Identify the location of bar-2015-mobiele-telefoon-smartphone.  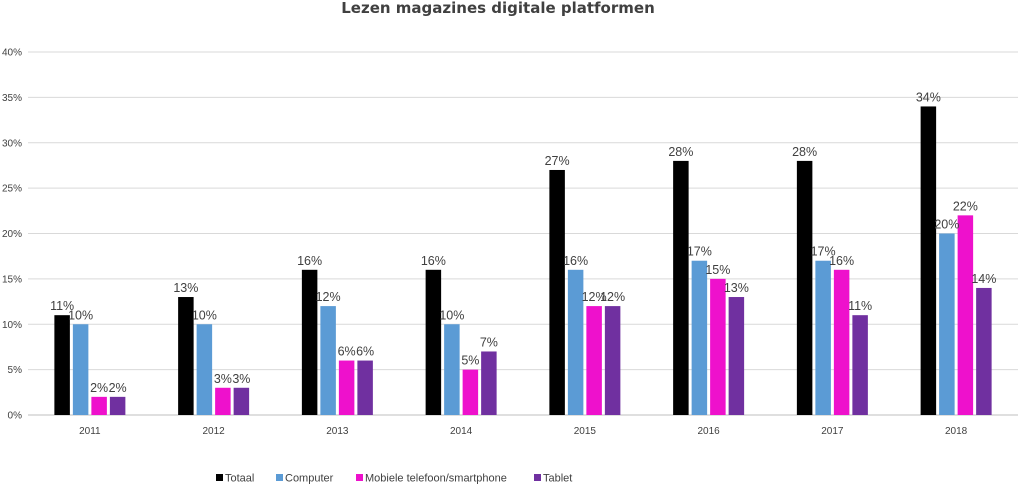
(594, 360).